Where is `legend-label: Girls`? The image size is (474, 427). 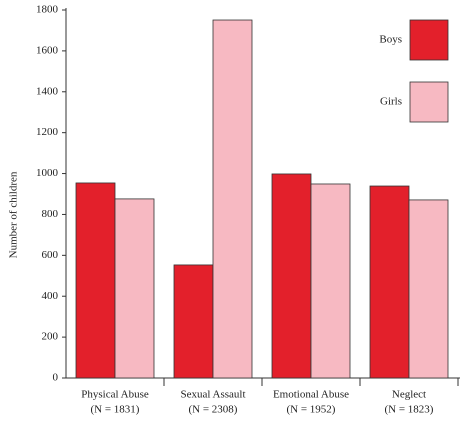
legend-label: Girls is located at coordinates (391, 102).